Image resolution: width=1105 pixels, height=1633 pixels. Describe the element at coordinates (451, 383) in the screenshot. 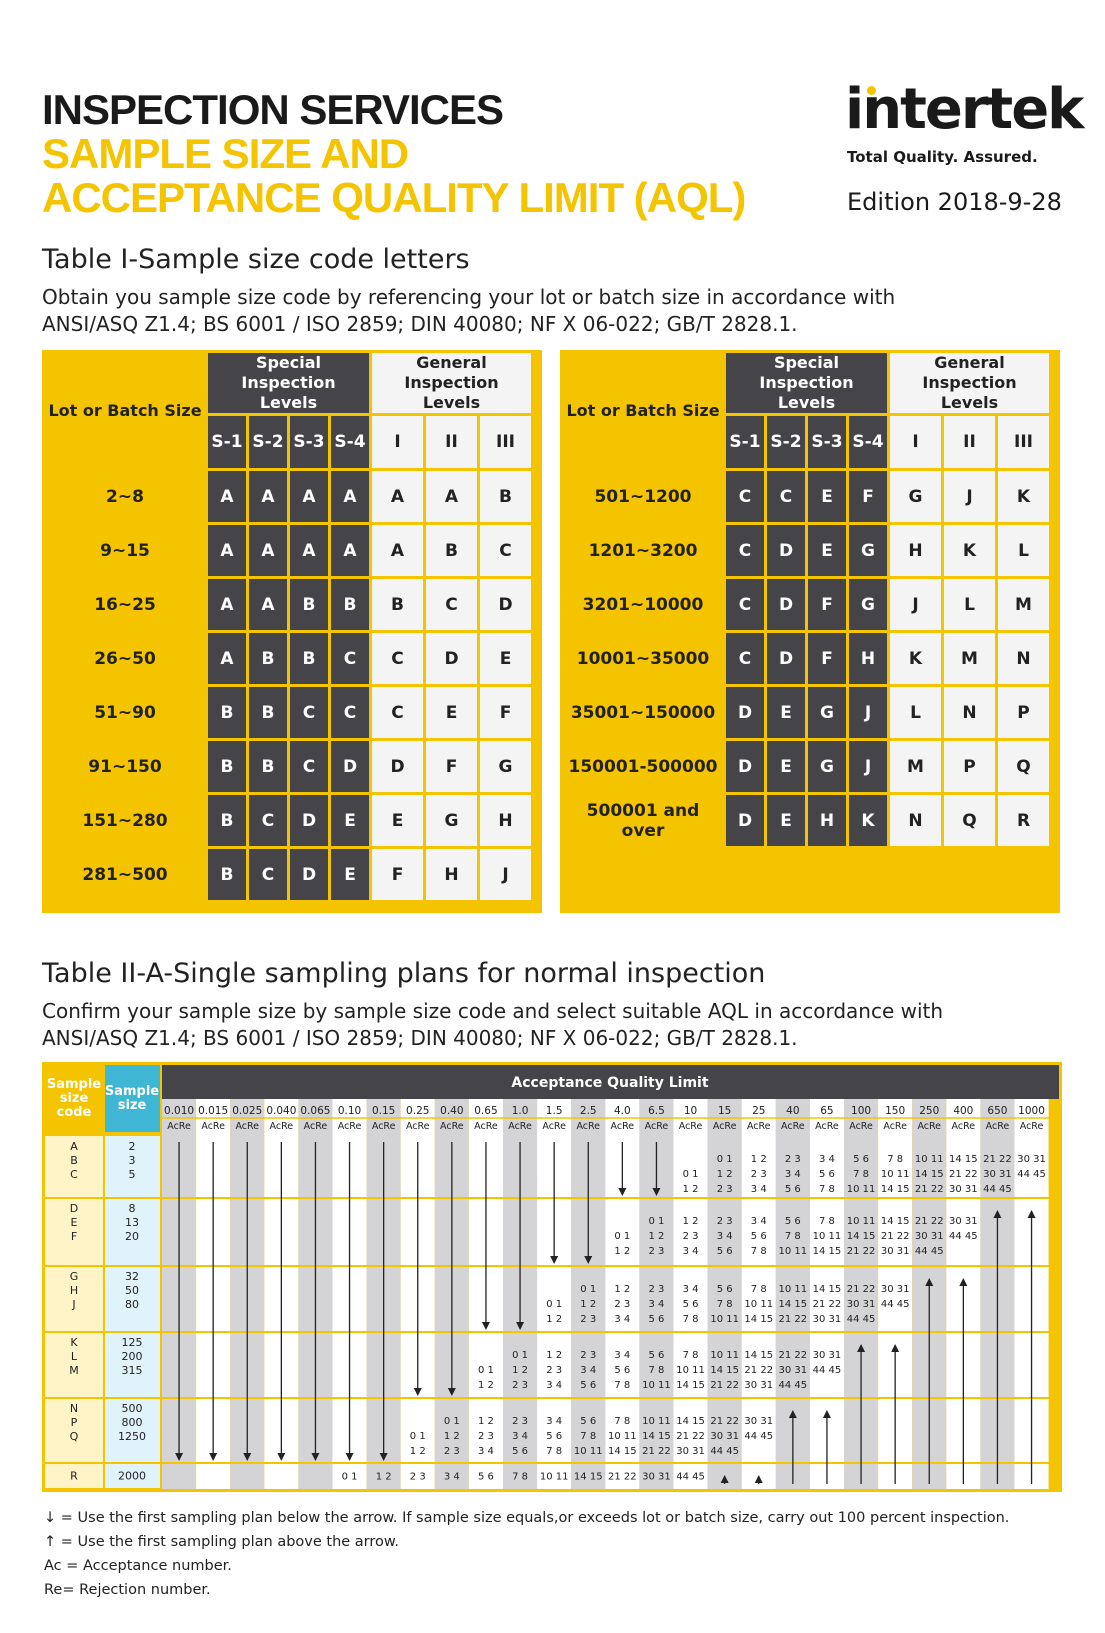

I see `general-header: General Inspection Levels` at that location.